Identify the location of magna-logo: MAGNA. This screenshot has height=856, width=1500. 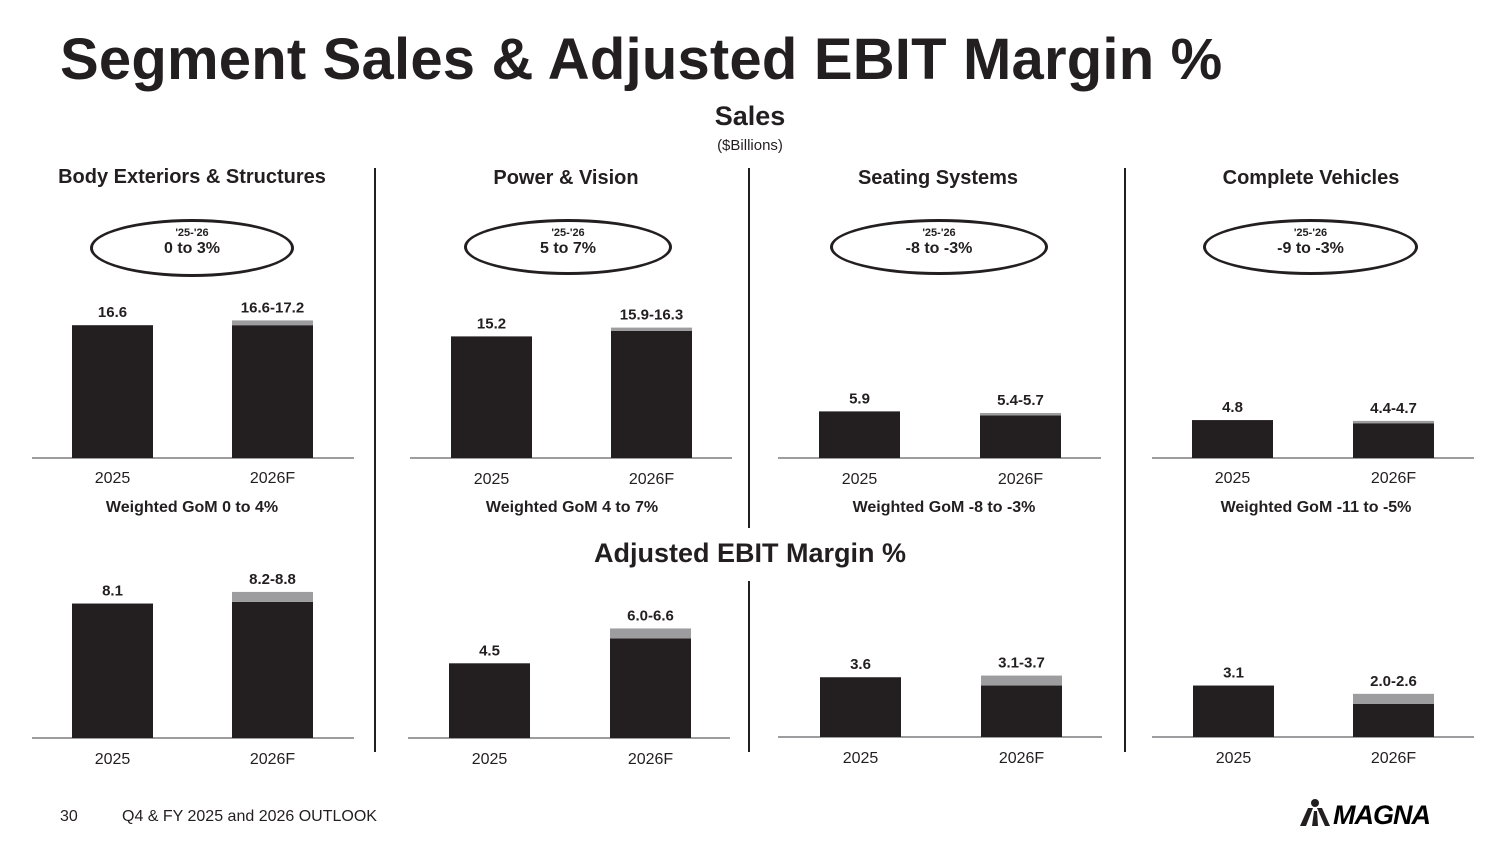
(1373, 813).